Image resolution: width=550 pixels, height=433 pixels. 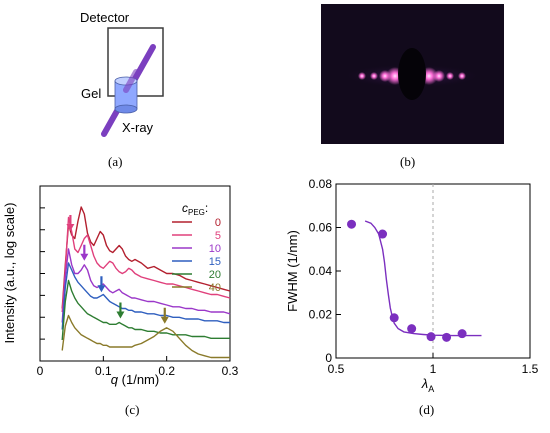 I want to click on chart-c-series, so click(x=146, y=282).